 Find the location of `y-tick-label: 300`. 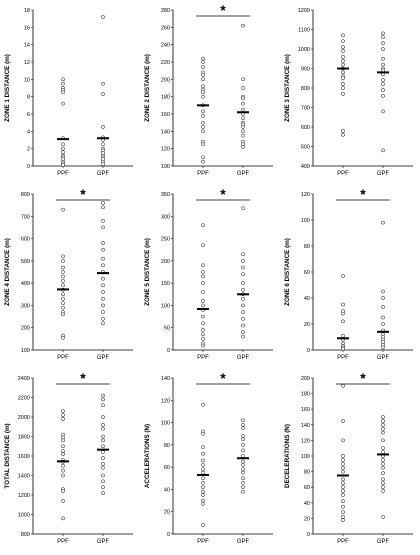

y-tick-label: 300 is located at coordinates (165, 217).